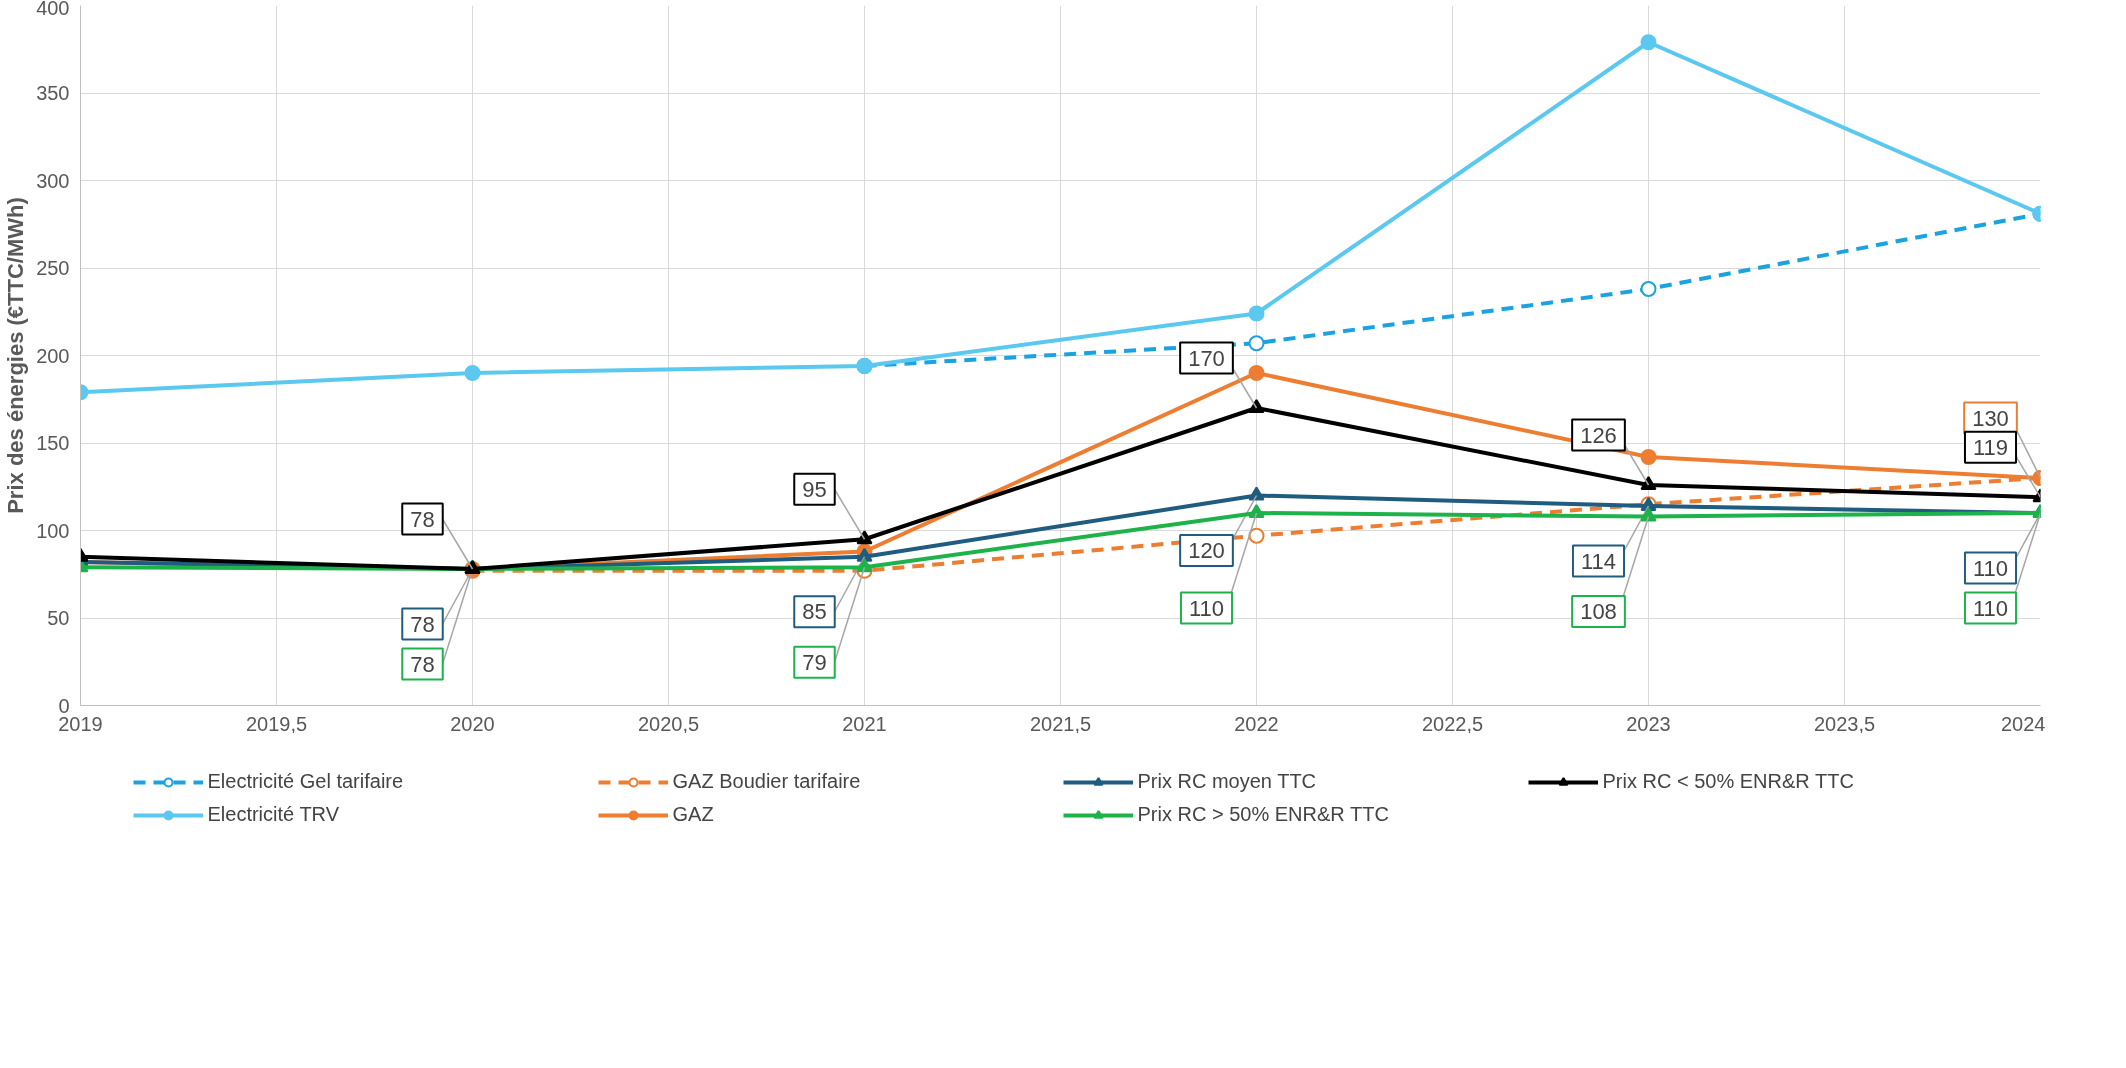 The width and height of the screenshot is (2126, 1068). Describe the element at coordinates (1206, 358) in the screenshot. I see `data-label: 170` at that location.